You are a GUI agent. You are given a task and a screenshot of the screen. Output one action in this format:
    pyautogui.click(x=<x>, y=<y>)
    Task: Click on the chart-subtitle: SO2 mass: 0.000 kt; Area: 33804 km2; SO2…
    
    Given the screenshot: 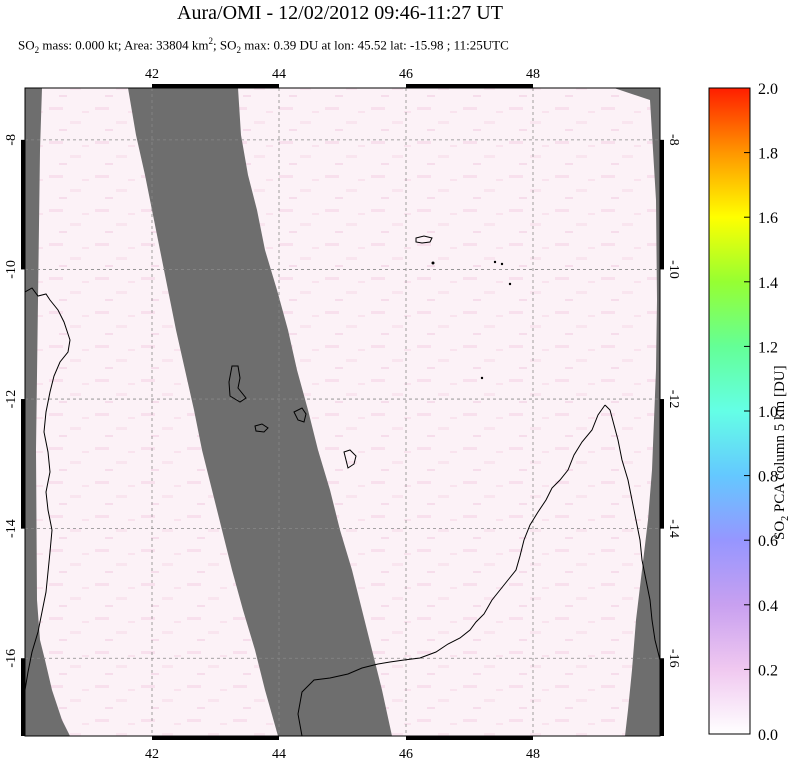 What is the action you would take?
    pyautogui.click(x=408, y=45)
    